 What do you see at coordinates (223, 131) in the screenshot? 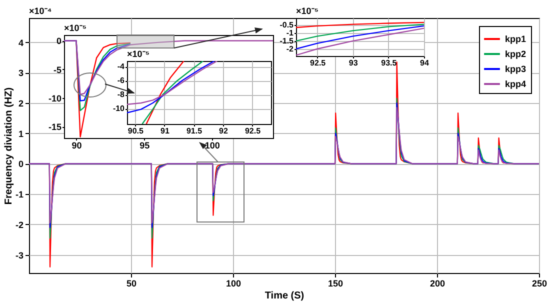
I see `x-tick-label: 92` at bounding box center [223, 131].